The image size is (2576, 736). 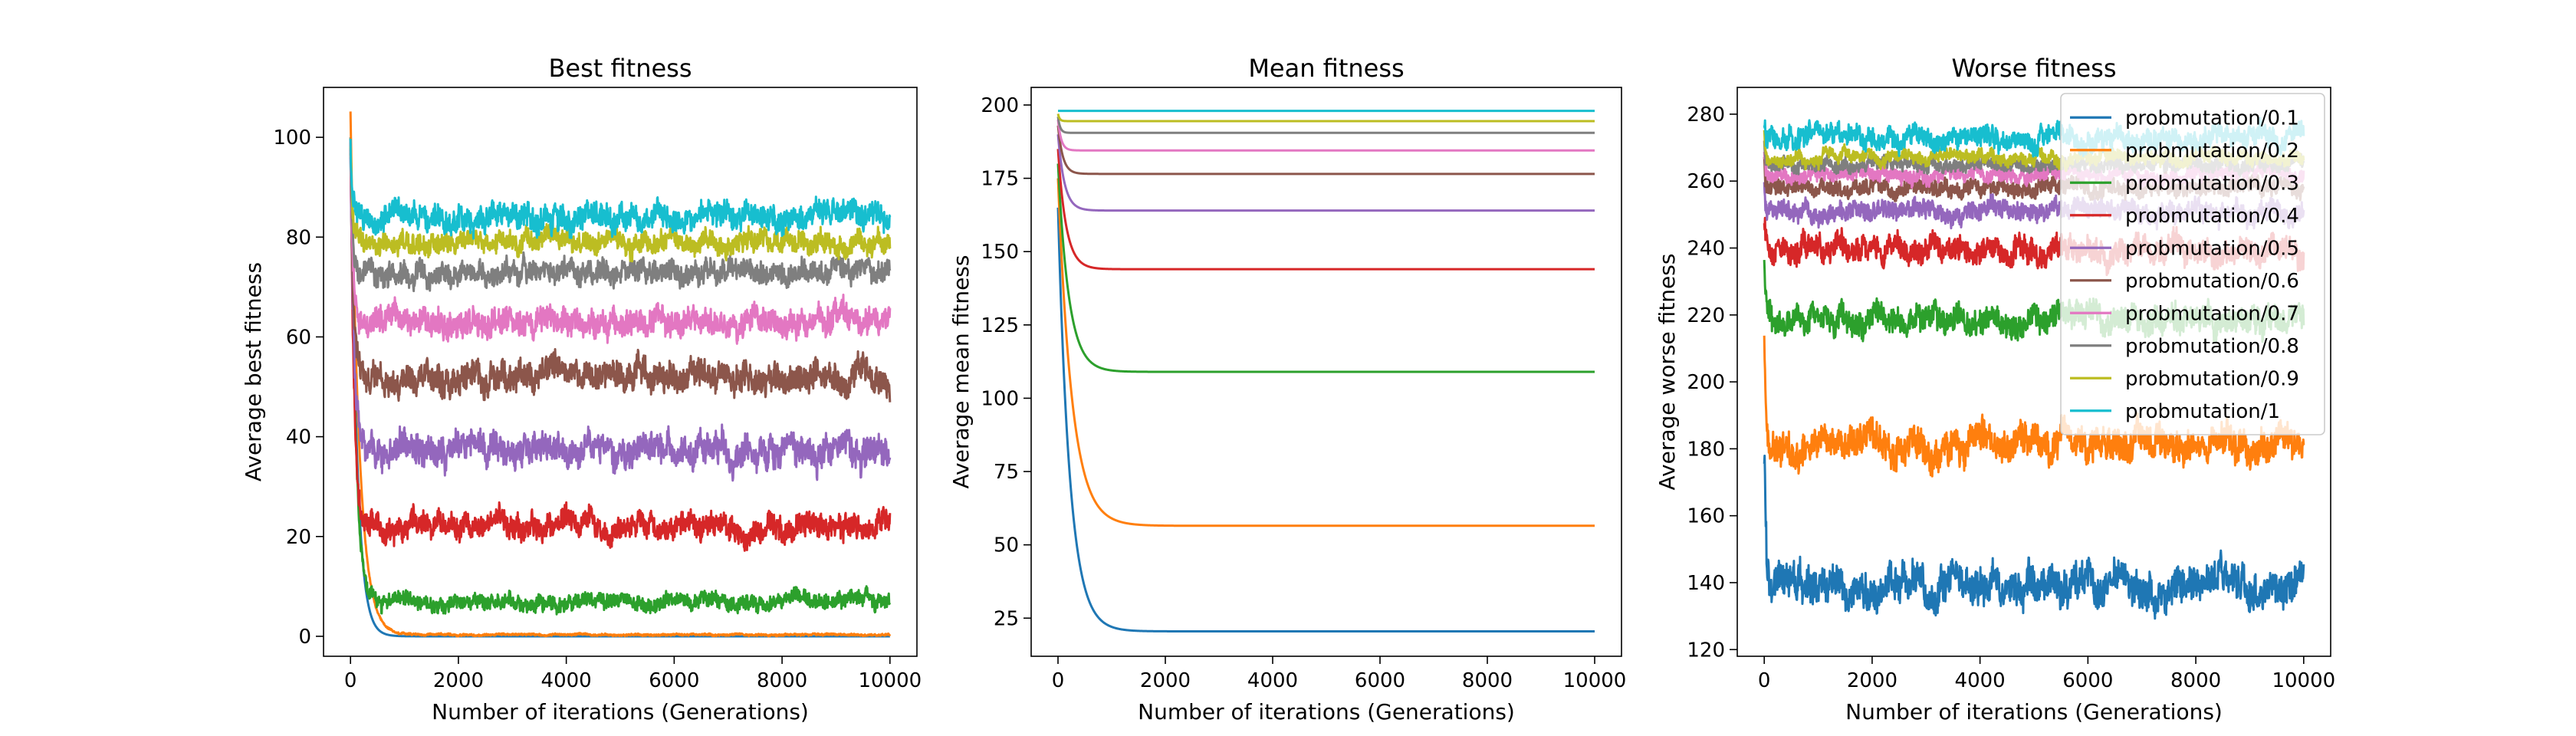 I want to click on y-axis-label: Average worse fitness, so click(x=1667, y=373).